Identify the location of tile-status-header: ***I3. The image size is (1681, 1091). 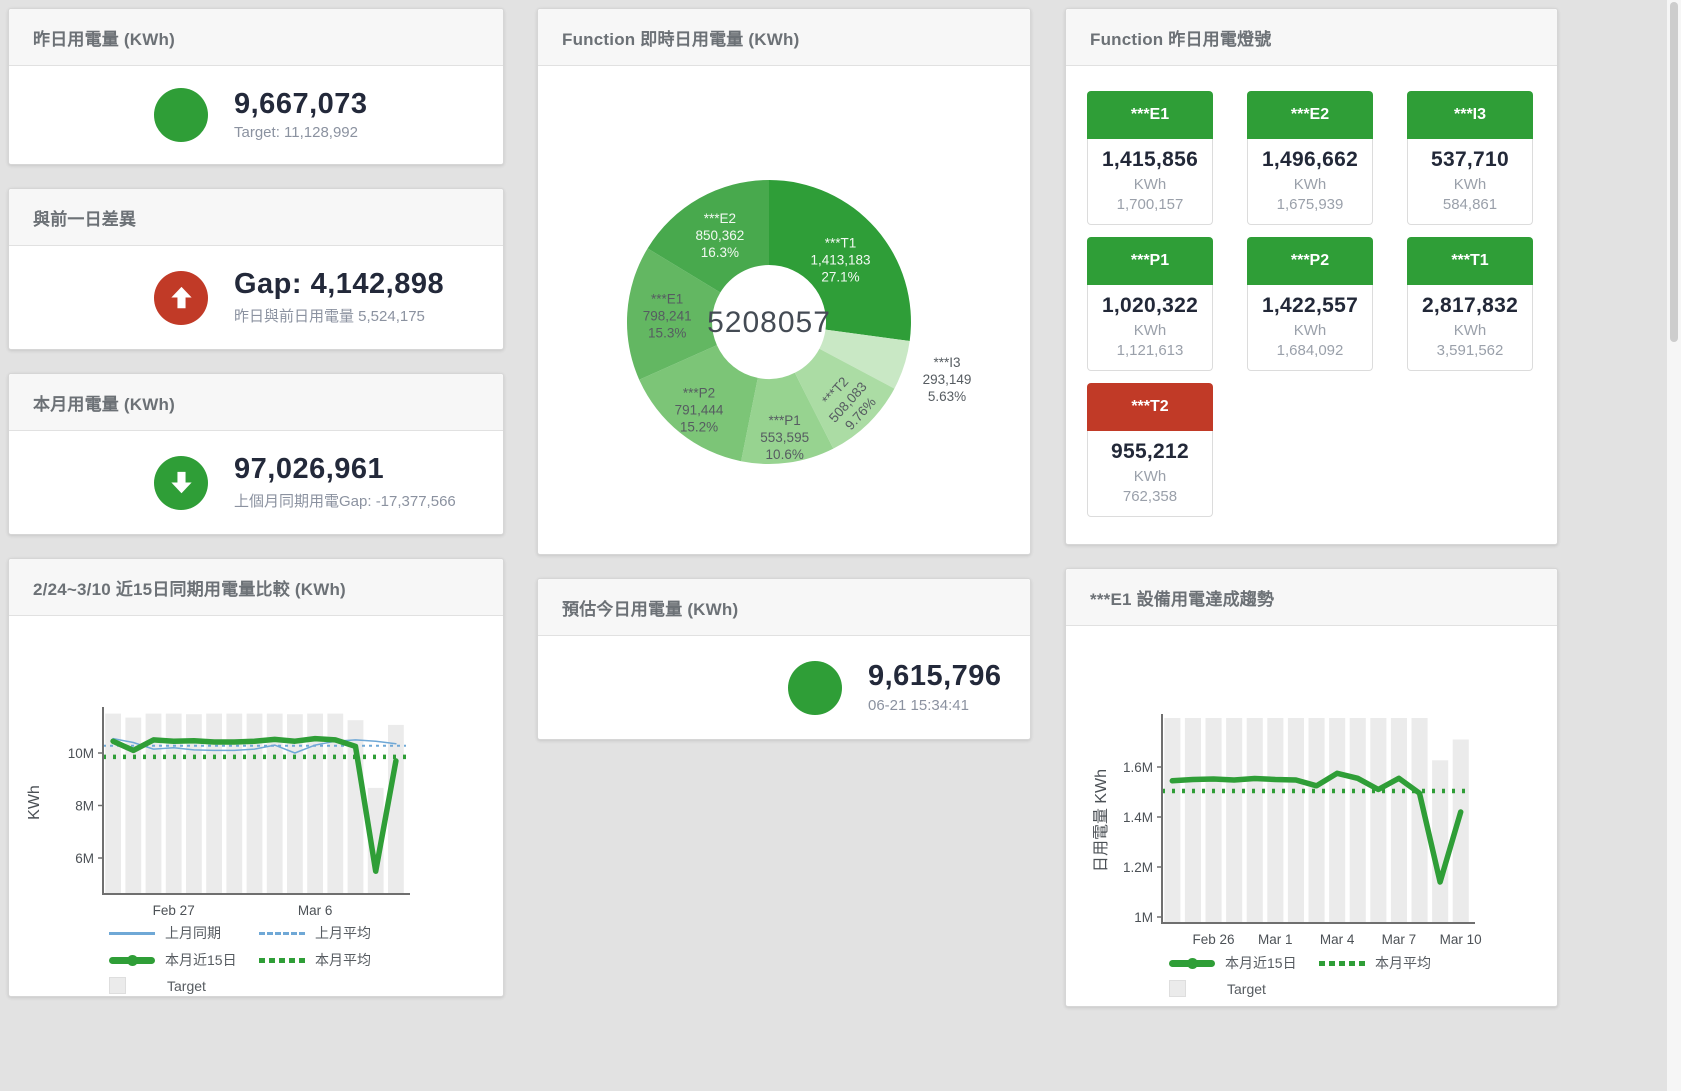
(1470, 115).